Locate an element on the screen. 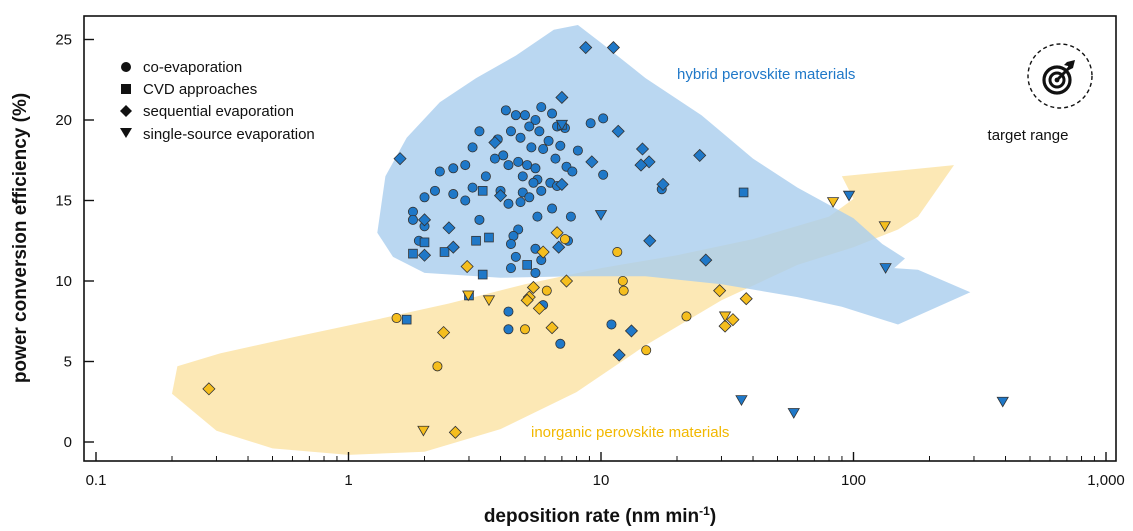  legend-marker-circle is located at coordinates (126, 67).